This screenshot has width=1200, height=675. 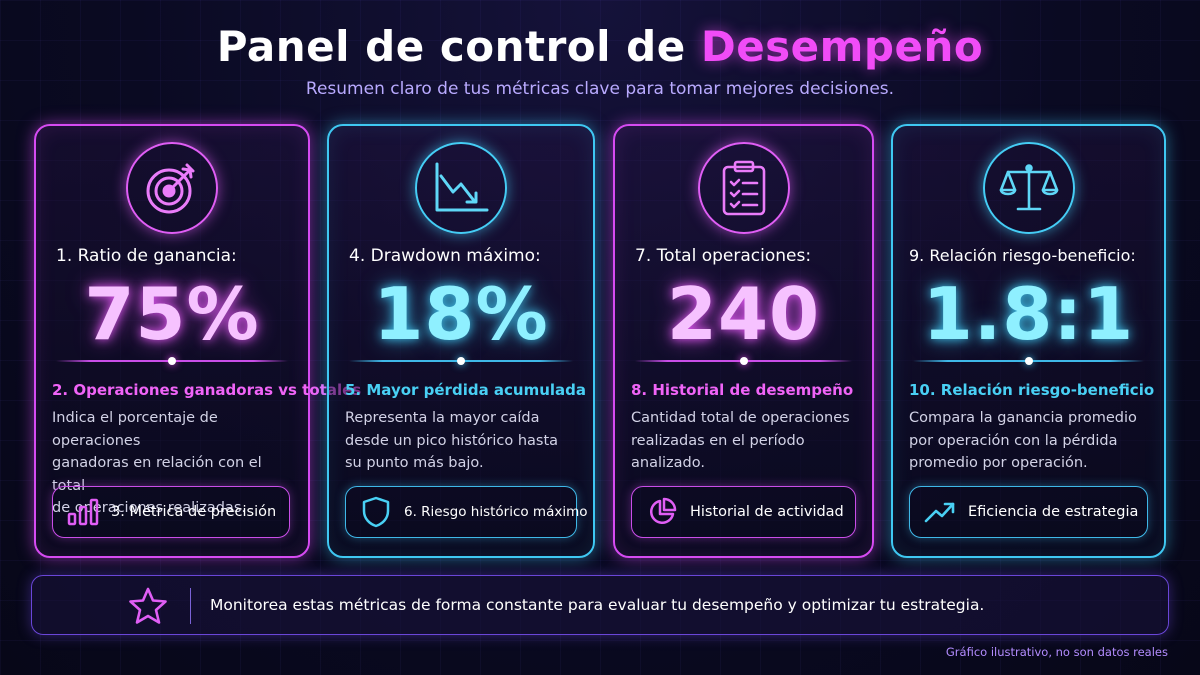 I want to click on card-subhead: 10. Relación riesgo-beneficio, so click(x=1032, y=390).